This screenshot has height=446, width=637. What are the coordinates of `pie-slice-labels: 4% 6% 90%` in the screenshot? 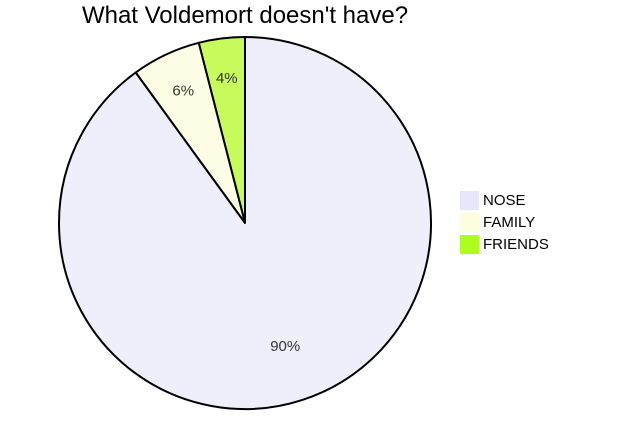 It's located at (236, 212).